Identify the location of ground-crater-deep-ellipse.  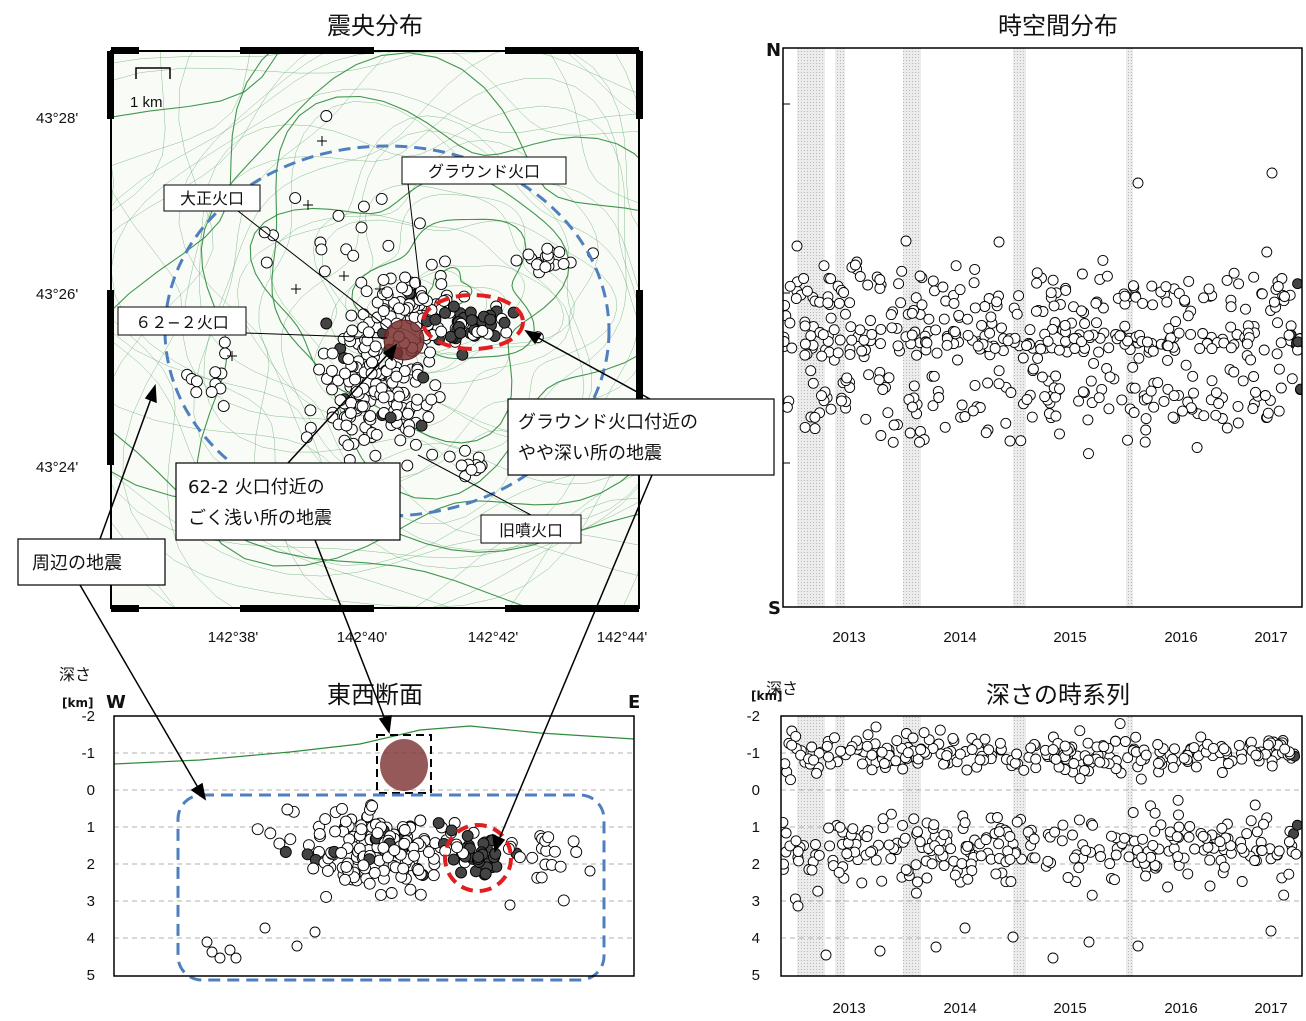
(473, 322).